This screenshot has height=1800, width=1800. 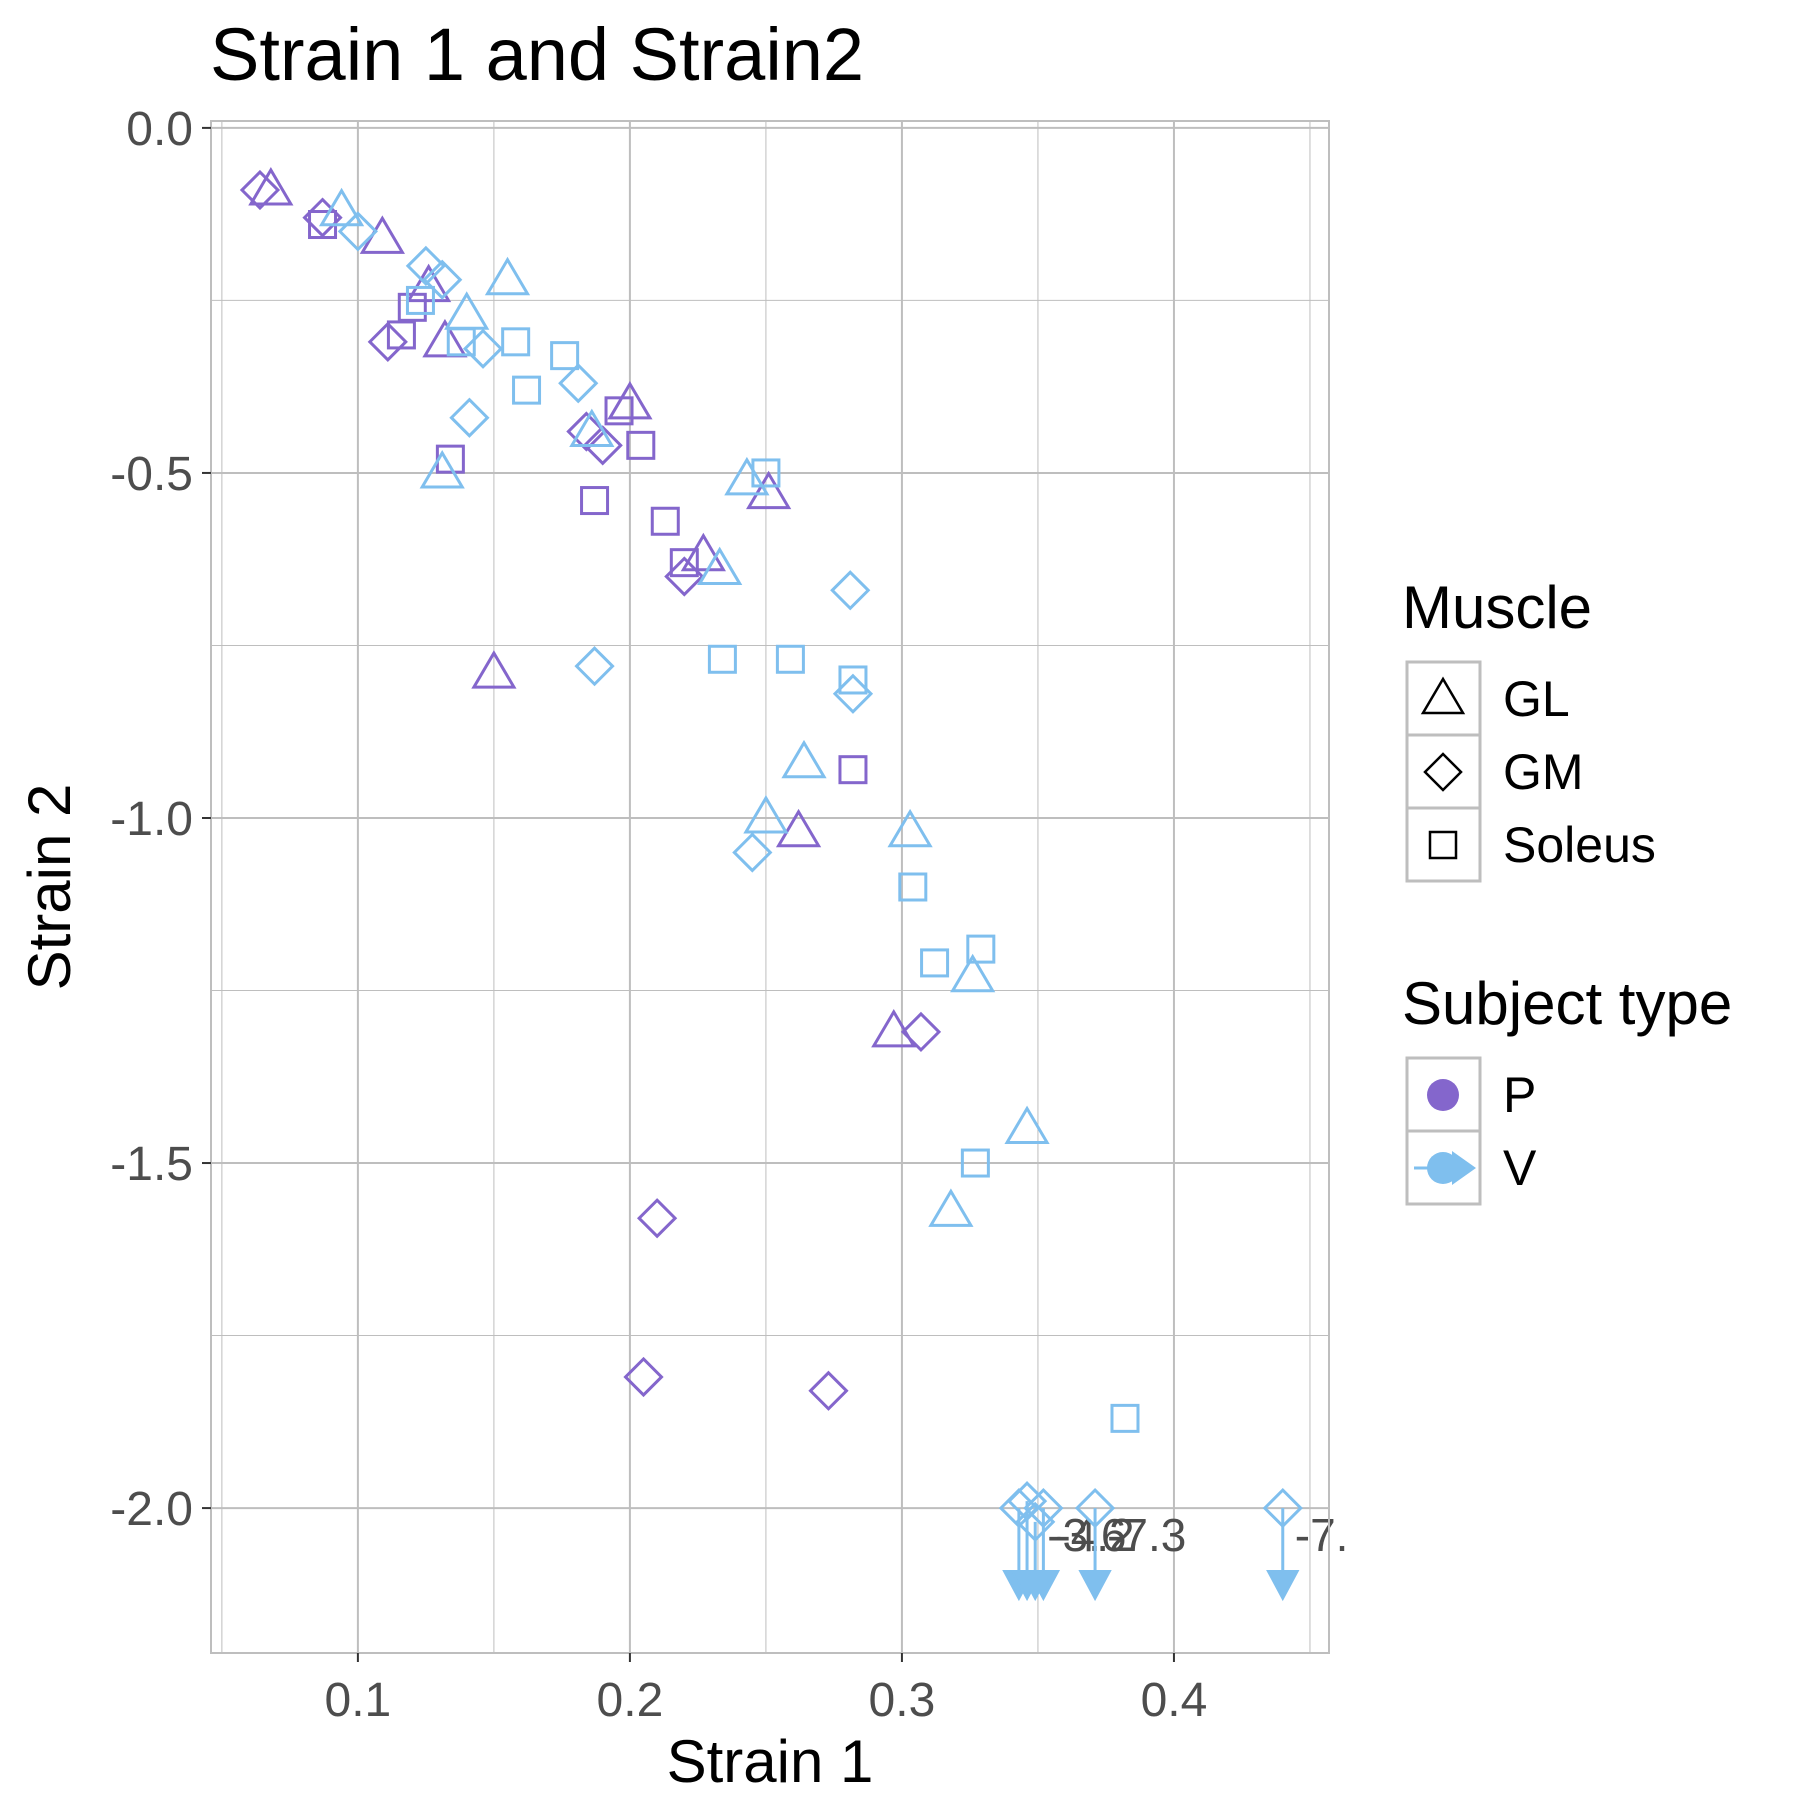 What do you see at coordinates (1520, 1168) in the screenshot?
I see `legend-label: V` at bounding box center [1520, 1168].